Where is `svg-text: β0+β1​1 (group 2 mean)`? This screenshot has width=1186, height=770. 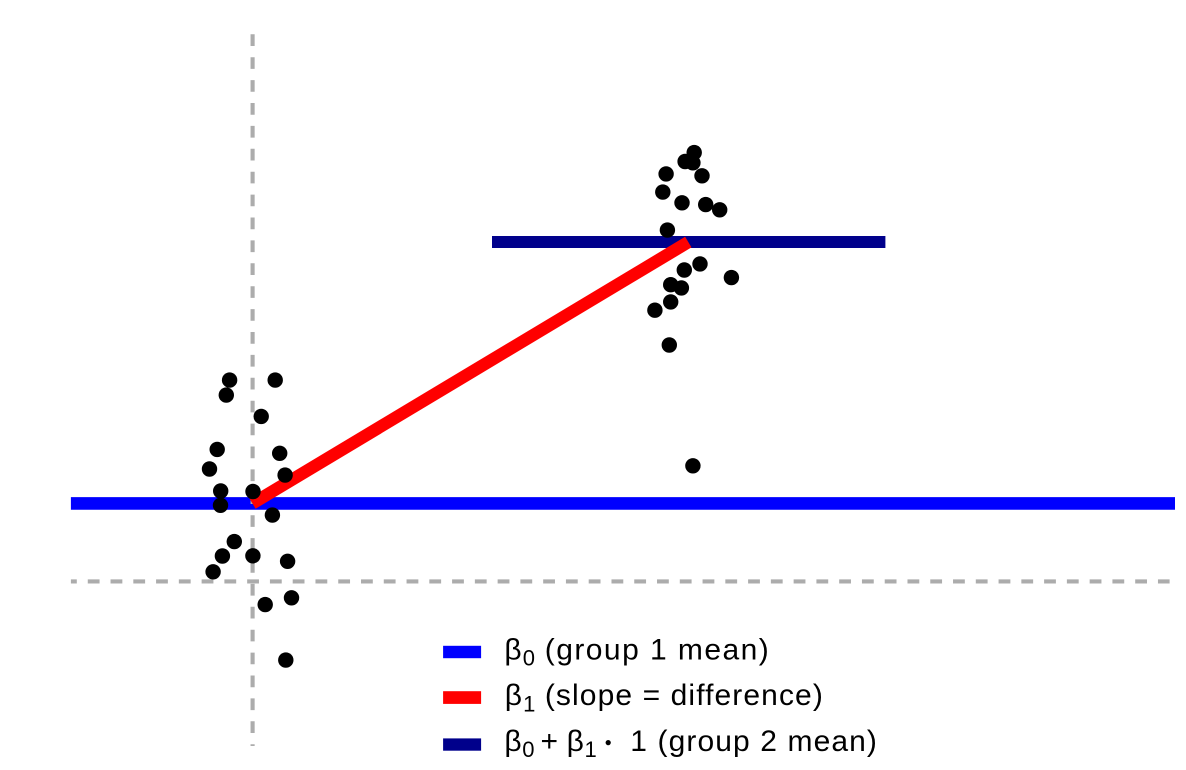
svg-text: β0+β1​1 (group 2 mean) is located at coordinates (691, 743).